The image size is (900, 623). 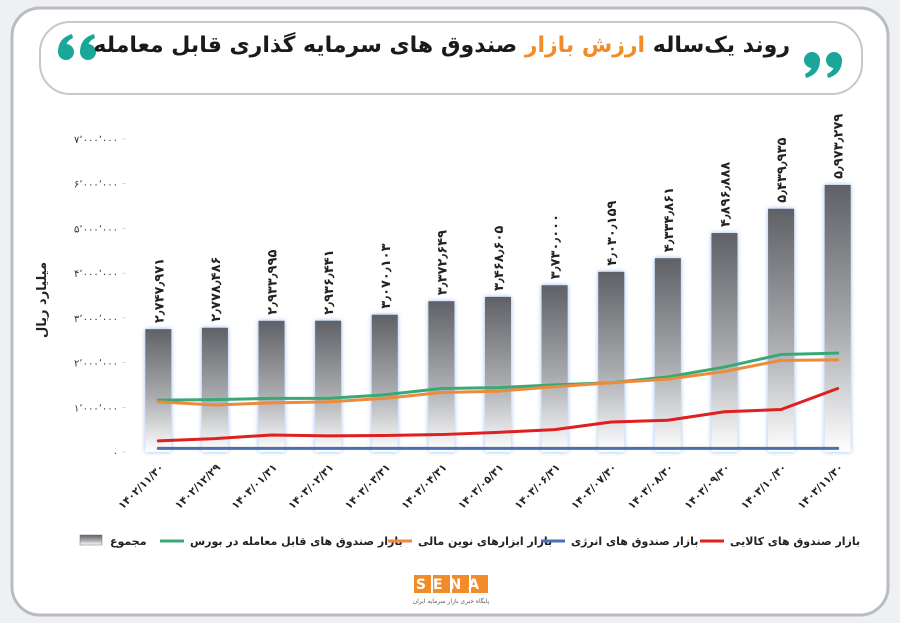 I want to click on title-part: روند یک‌ساله, so click(x=717, y=45).